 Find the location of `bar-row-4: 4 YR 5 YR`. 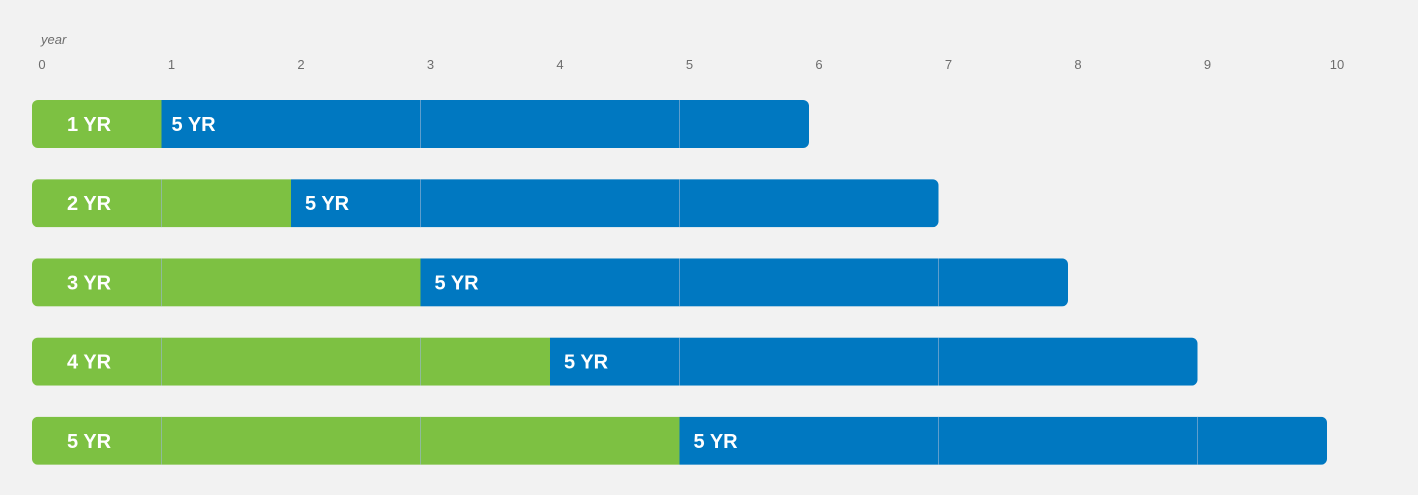

bar-row-4: 4 YR 5 YR is located at coordinates (615, 361).